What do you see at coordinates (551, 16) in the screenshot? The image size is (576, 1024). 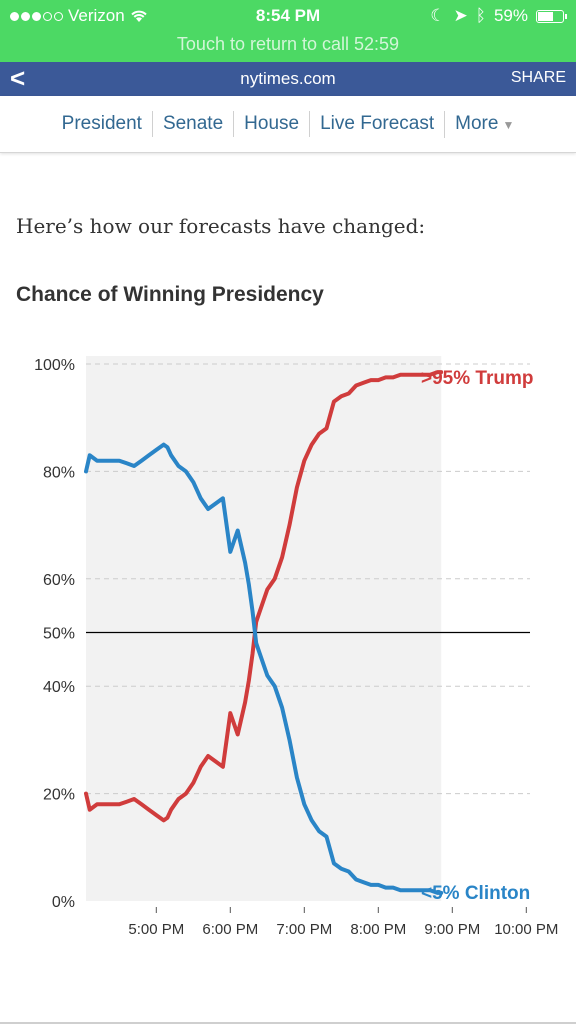 I see `battery-icon` at bounding box center [551, 16].